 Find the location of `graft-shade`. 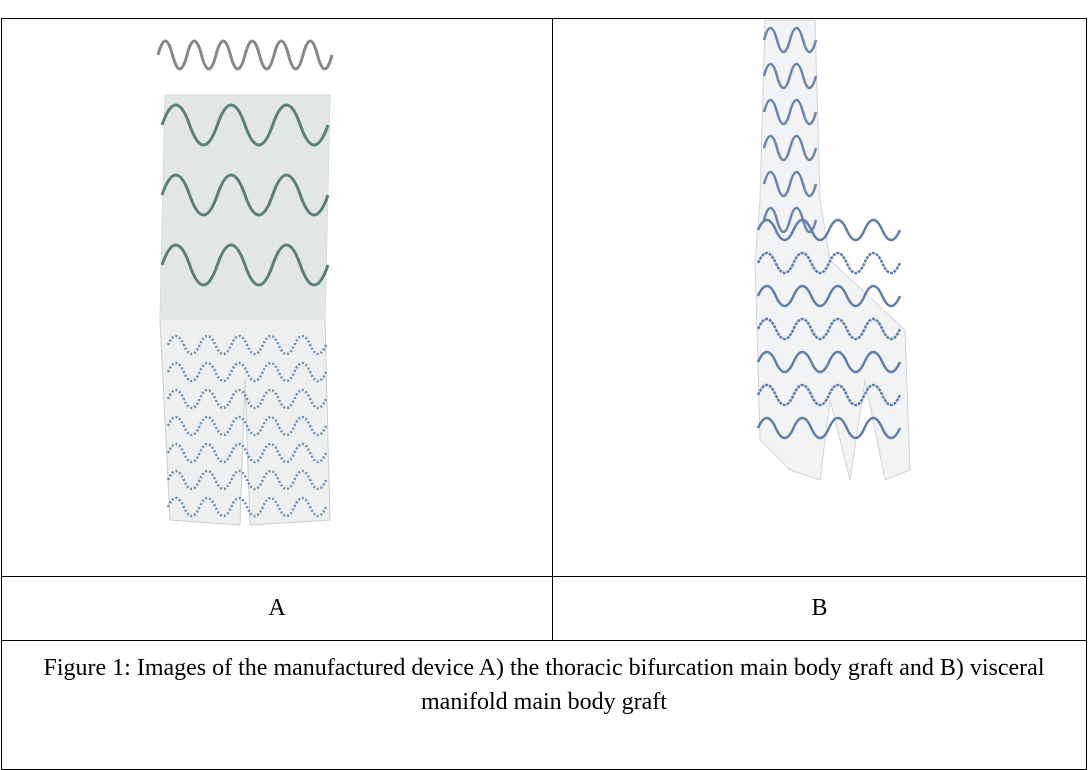

graft-shade is located at coordinates (245, 207).